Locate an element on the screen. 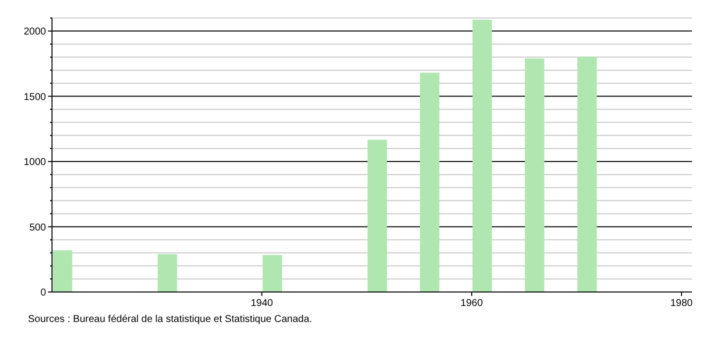  y-tick-label: 500 is located at coordinates (37, 228).